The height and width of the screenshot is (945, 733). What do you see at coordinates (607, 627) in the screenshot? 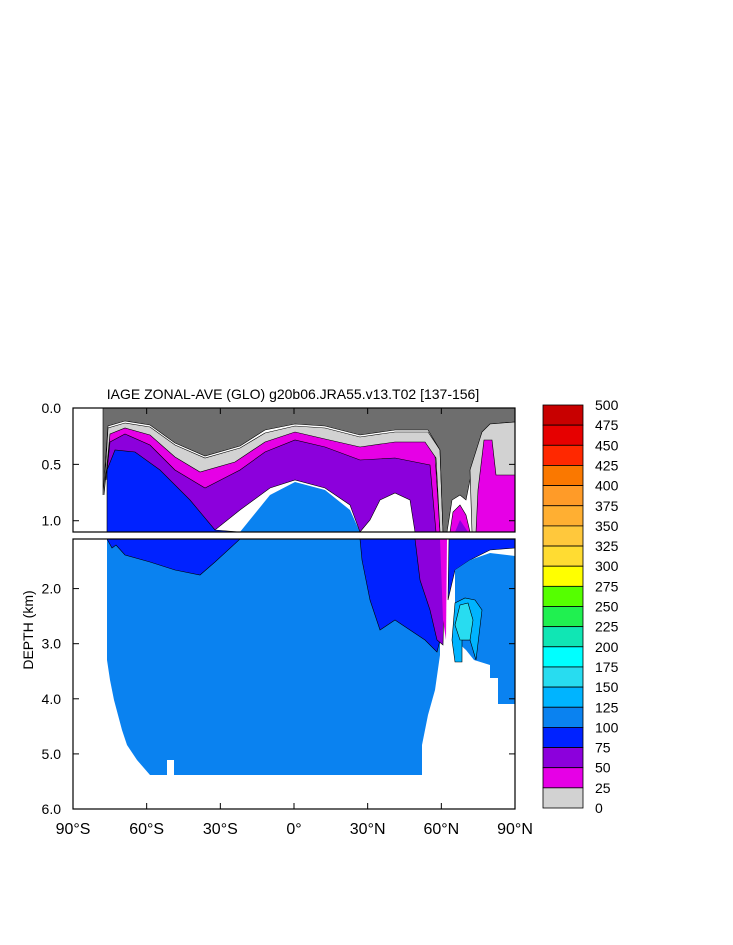
I see `colorbar-label: 225` at bounding box center [607, 627].